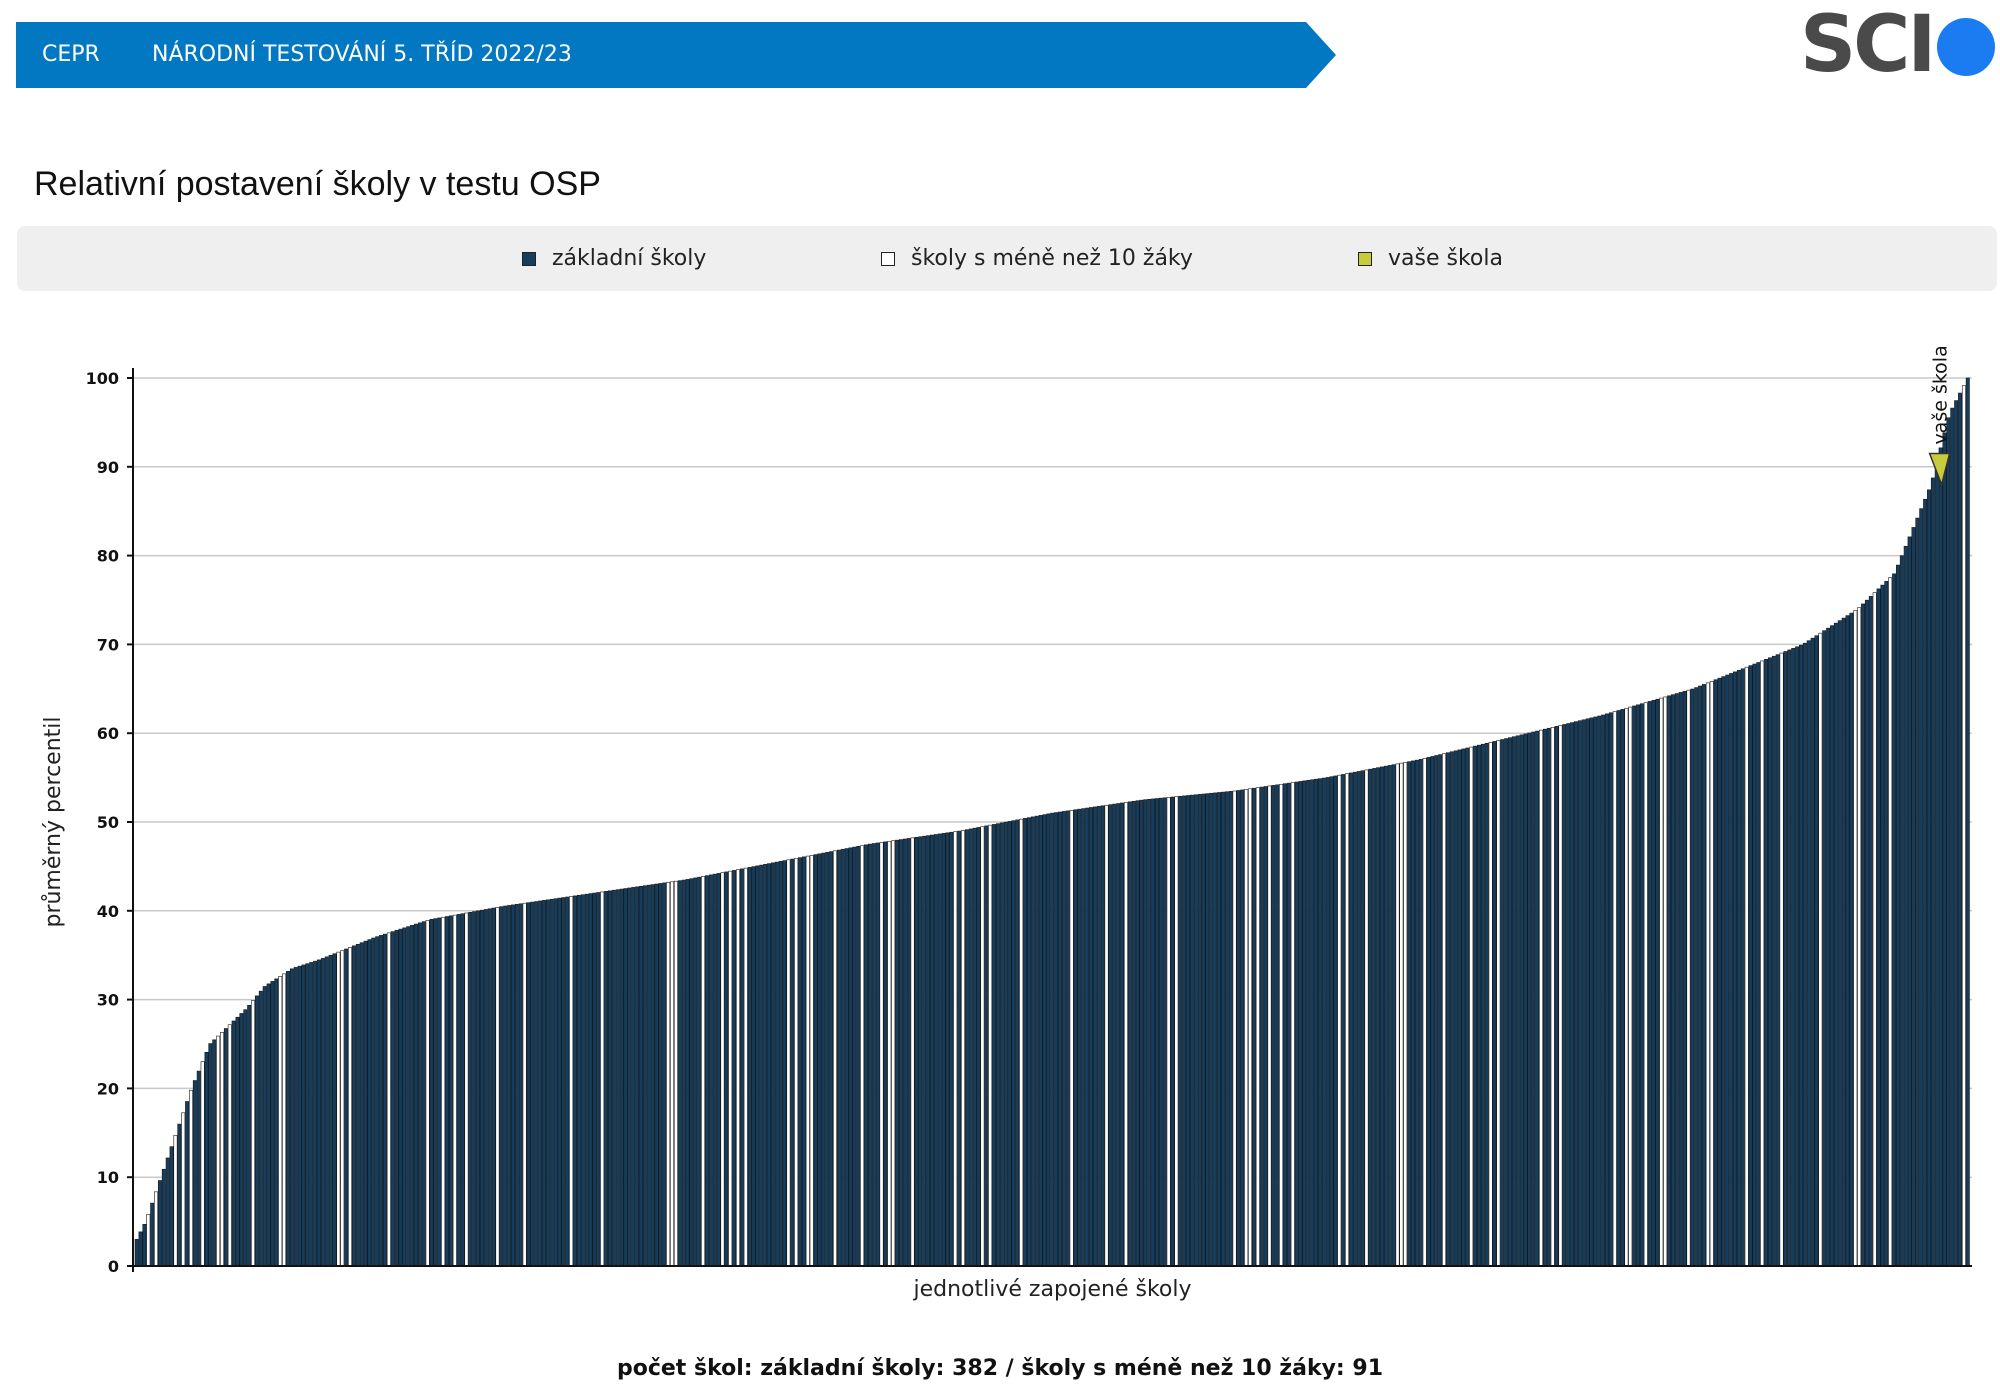 The height and width of the screenshot is (1395, 2000). What do you see at coordinates (53, 821) in the screenshot?
I see `y-axis-label: průměrný percentil` at bounding box center [53, 821].